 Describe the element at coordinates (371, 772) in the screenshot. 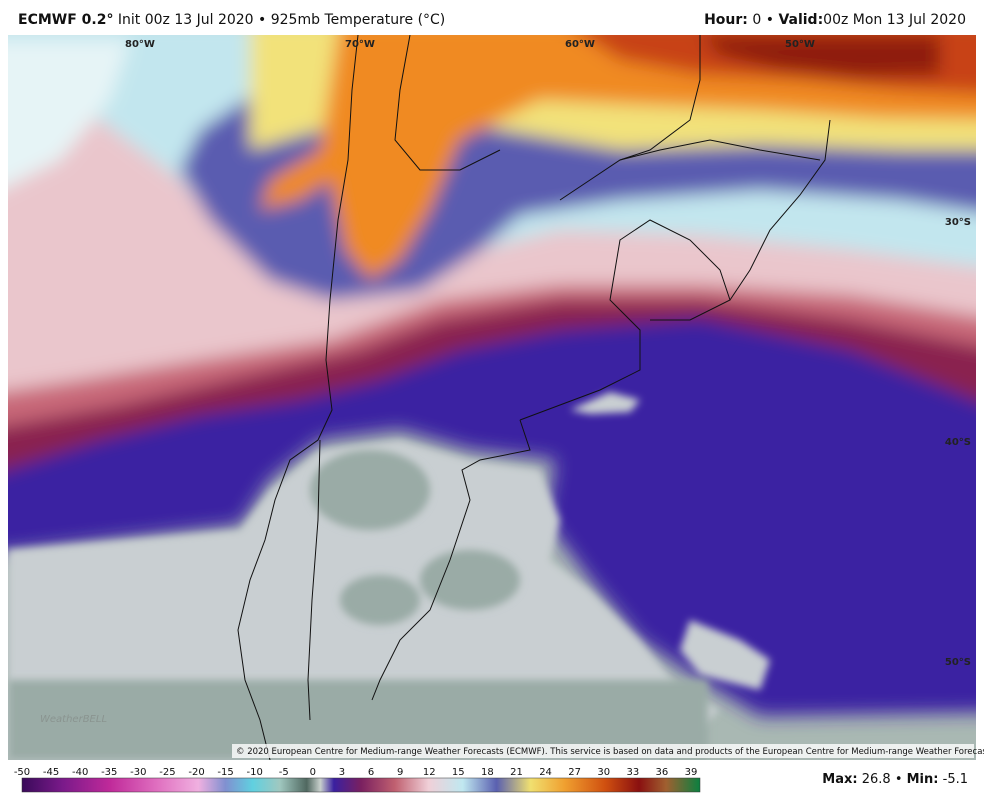

I see `colorbar-label: 6` at that location.